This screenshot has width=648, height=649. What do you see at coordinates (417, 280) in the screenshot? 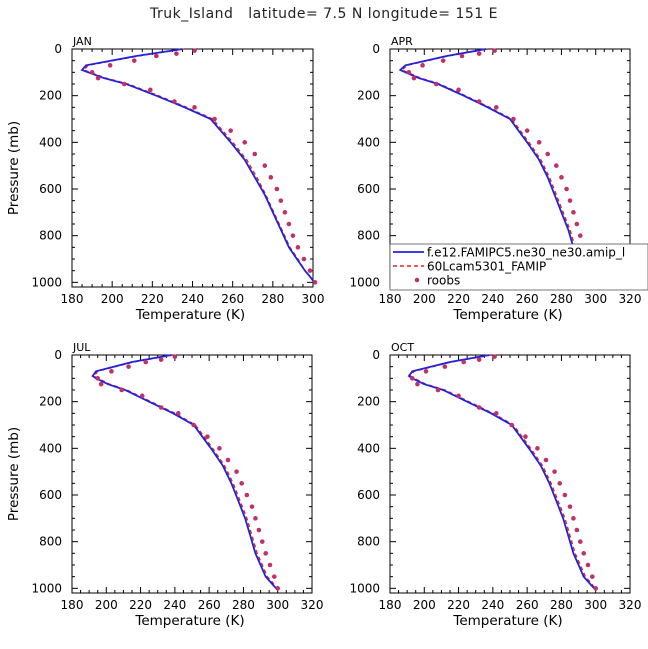
I see `legend-marker-roobs` at bounding box center [417, 280].